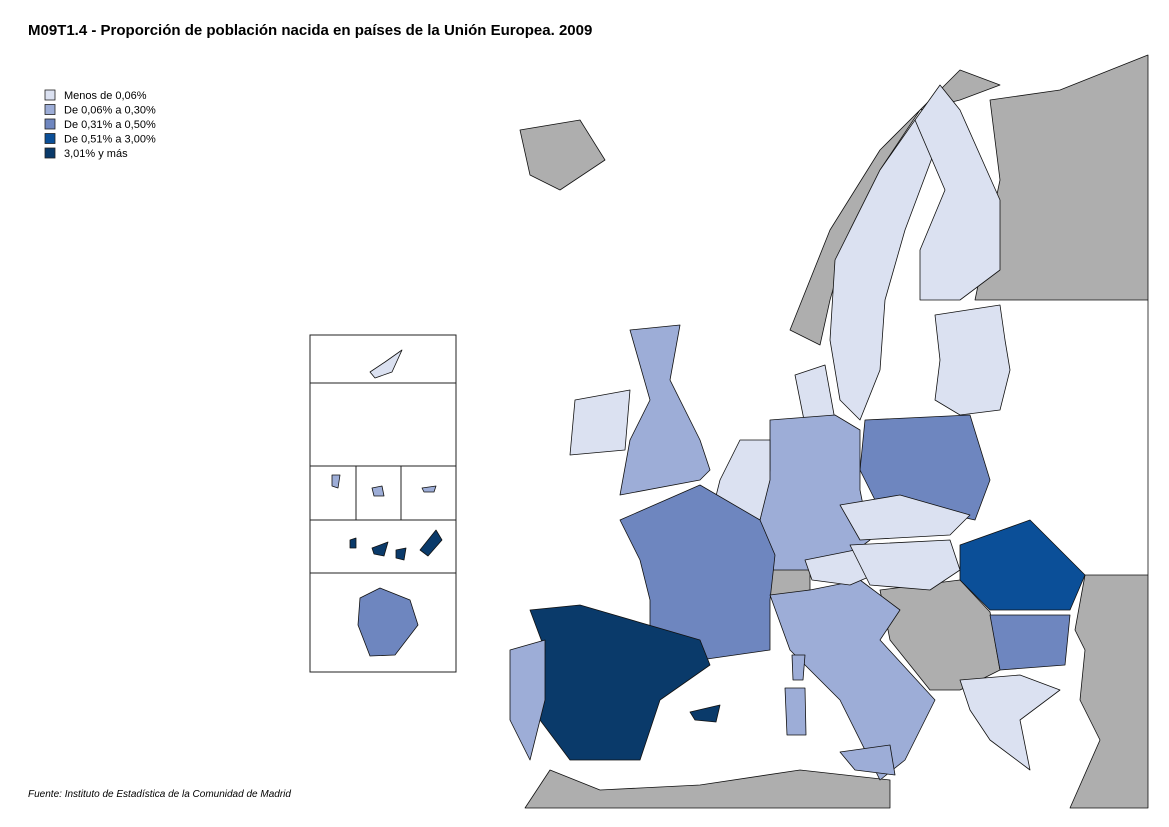 The width and height of the screenshot is (1169, 827). What do you see at coordinates (110, 111) in the screenshot?
I see `legend-label: De 0,06% a 0,30%` at bounding box center [110, 111].